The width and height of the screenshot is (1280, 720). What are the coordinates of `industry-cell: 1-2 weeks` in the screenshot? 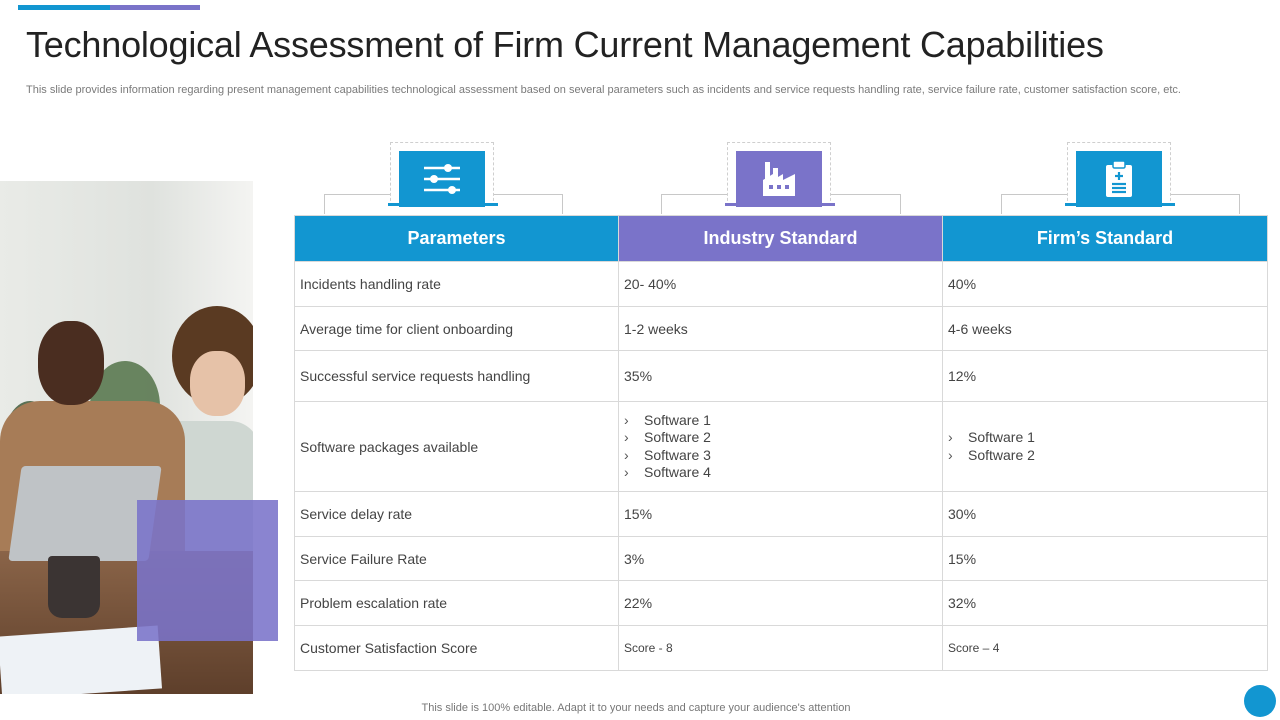 It's located at (780, 328).